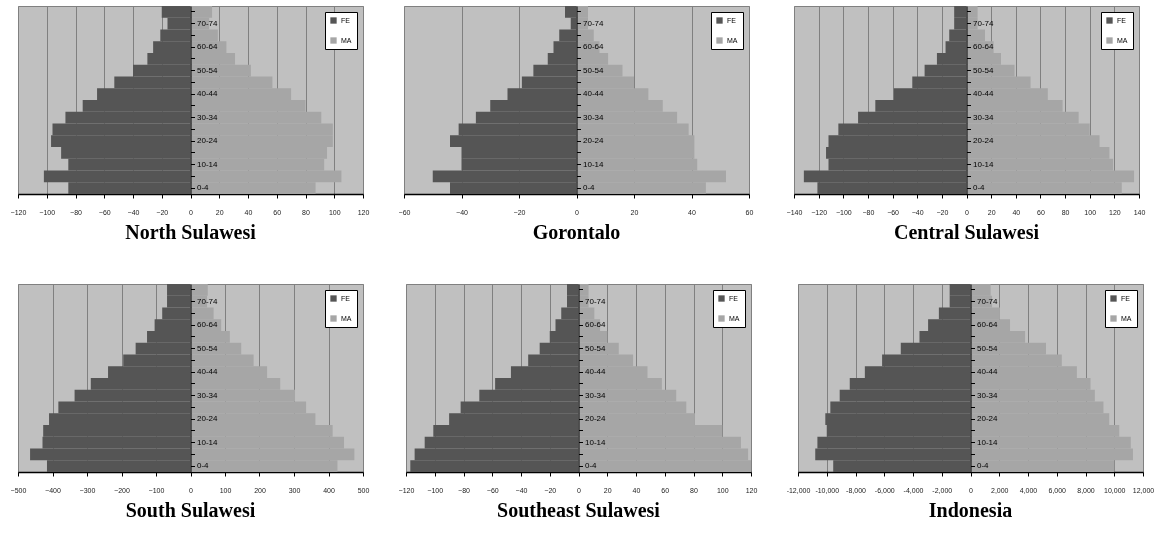 This screenshot has width=1165, height=556. What do you see at coordinates (190, 510) in the screenshot?
I see `text: South Sulawesi` at bounding box center [190, 510].